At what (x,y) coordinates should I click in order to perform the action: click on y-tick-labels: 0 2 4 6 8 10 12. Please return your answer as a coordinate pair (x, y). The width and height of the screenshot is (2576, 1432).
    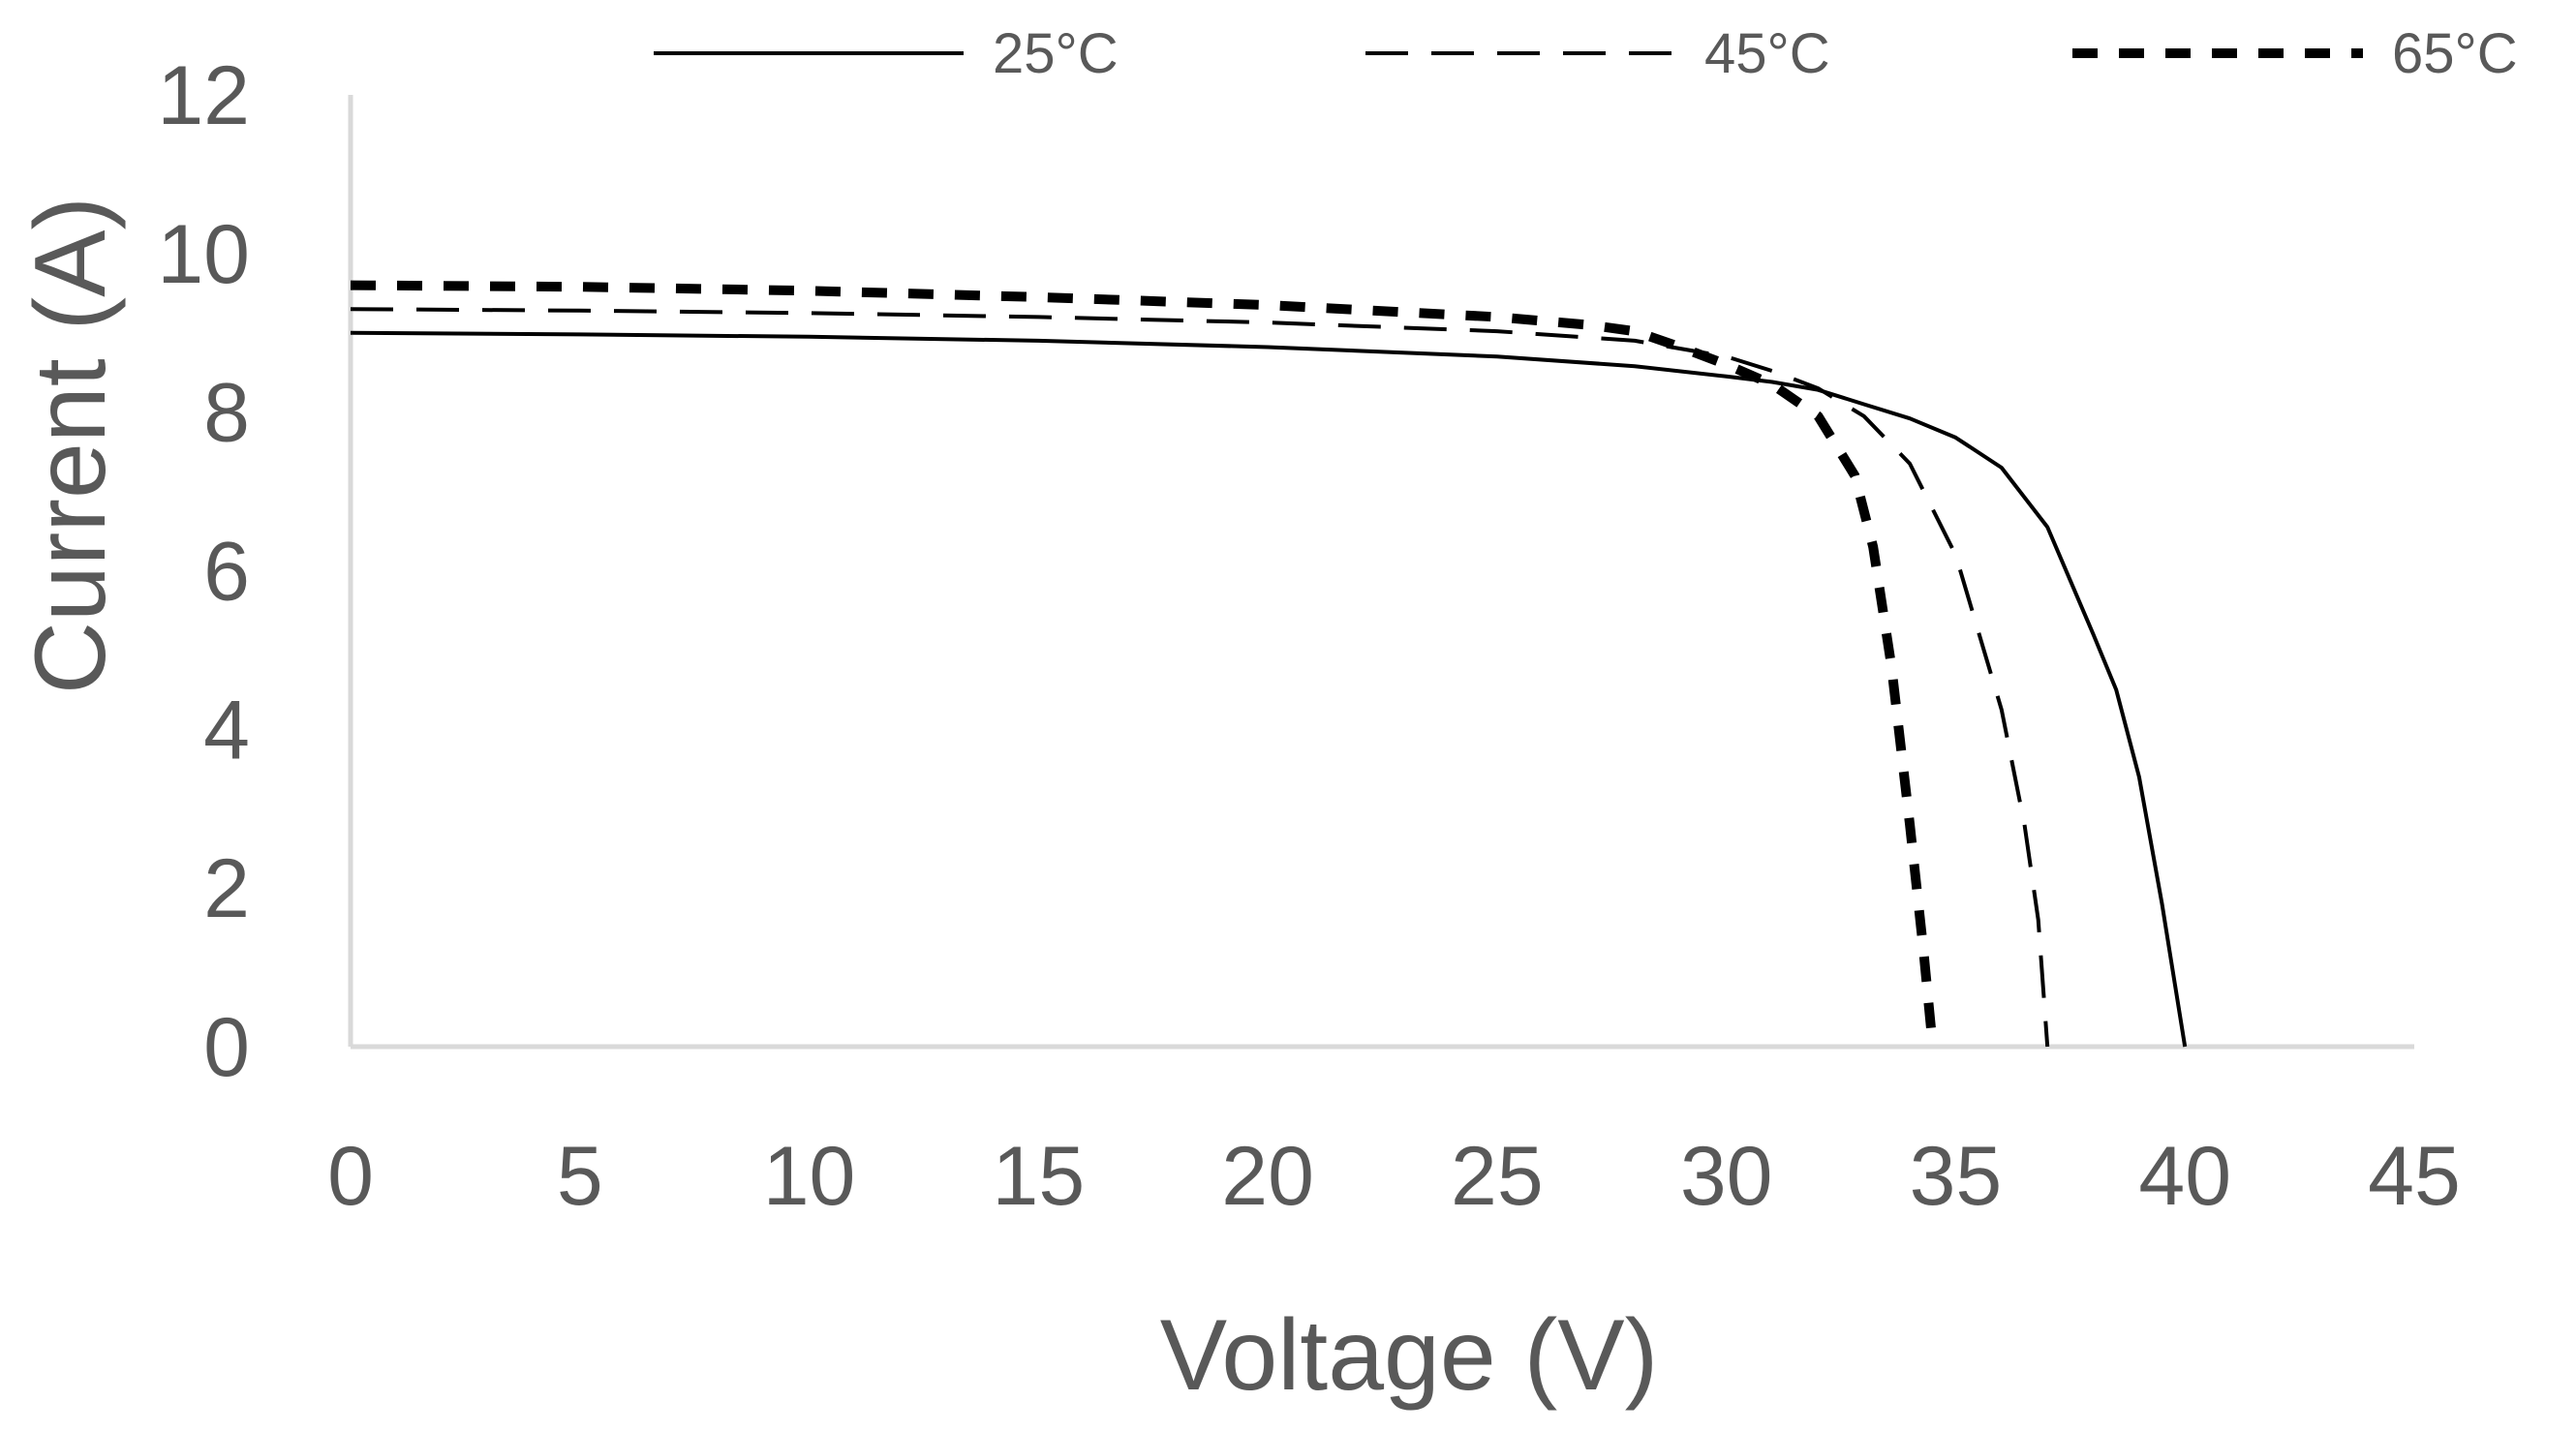
    Looking at the image, I should click on (203, 571).